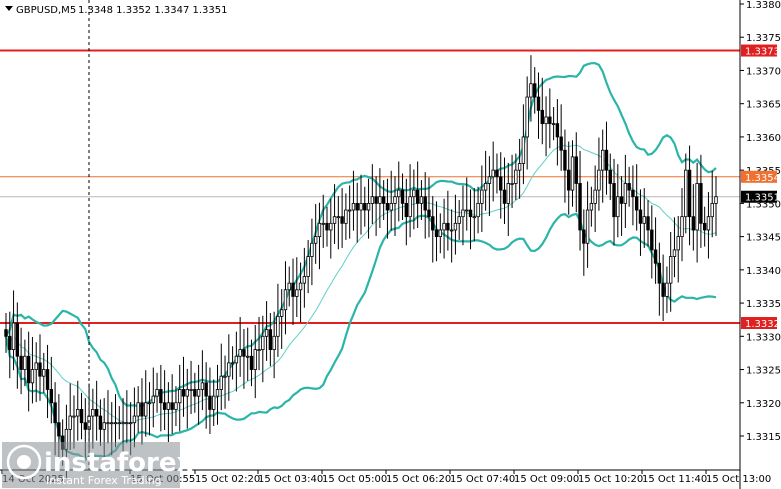 The width and height of the screenshot is (781, 489). Describe the element at coordinates (9, 8) in the screenshot. I see `collapse-arrow-icon` at that location.